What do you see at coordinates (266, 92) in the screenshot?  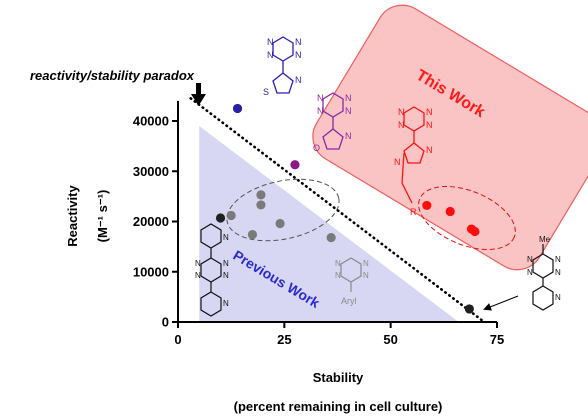 I see `svg-text: S` at bounding box center [266, 92].